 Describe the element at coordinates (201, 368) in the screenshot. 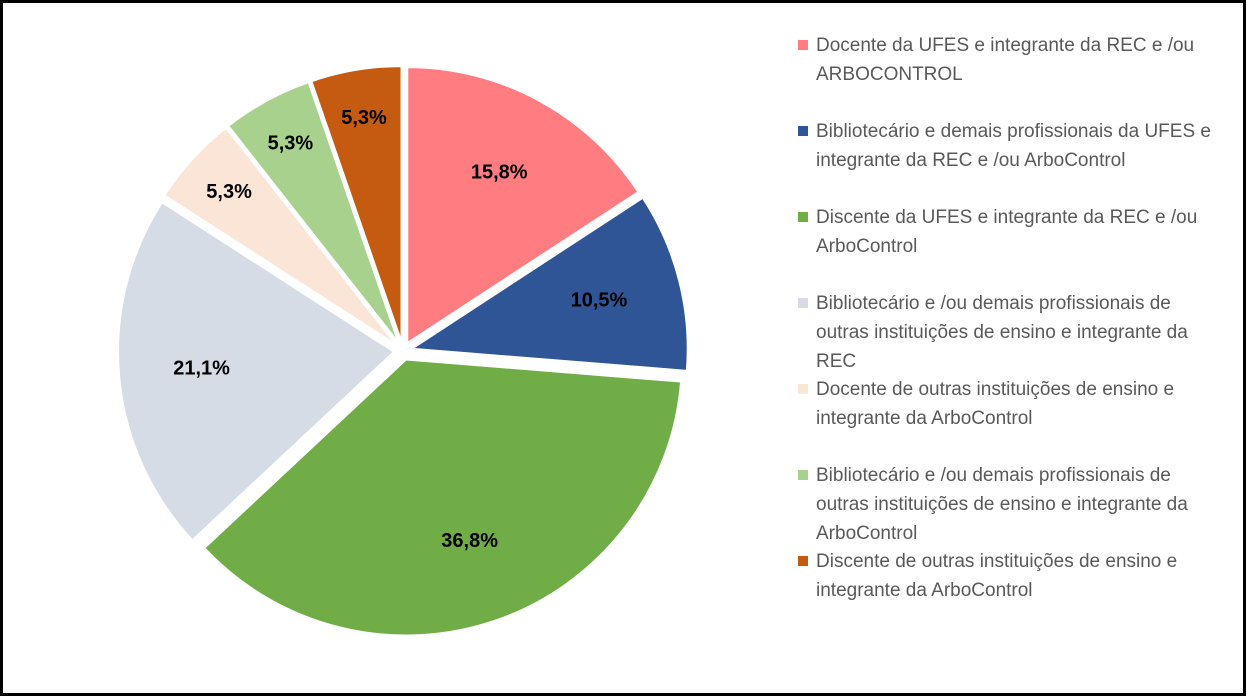

I see `data-label: 21,1%` at that location.